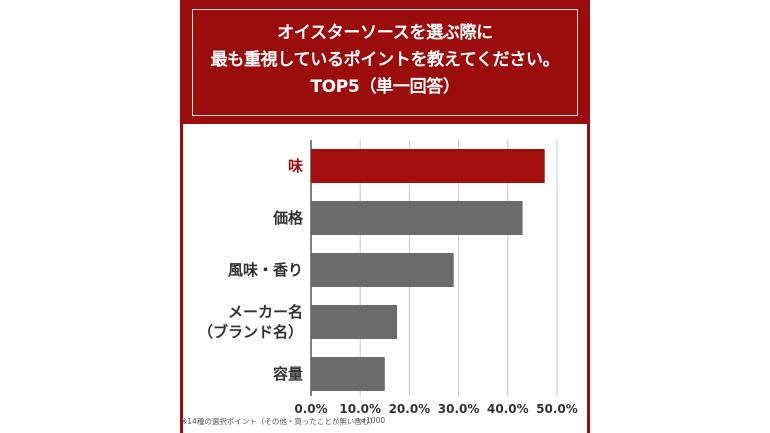 The height and width of the screenshot is (433, 770). Describe the element at coordinates (288, 218) in the screenshot. I see `category-label-1: 価格` at that location.